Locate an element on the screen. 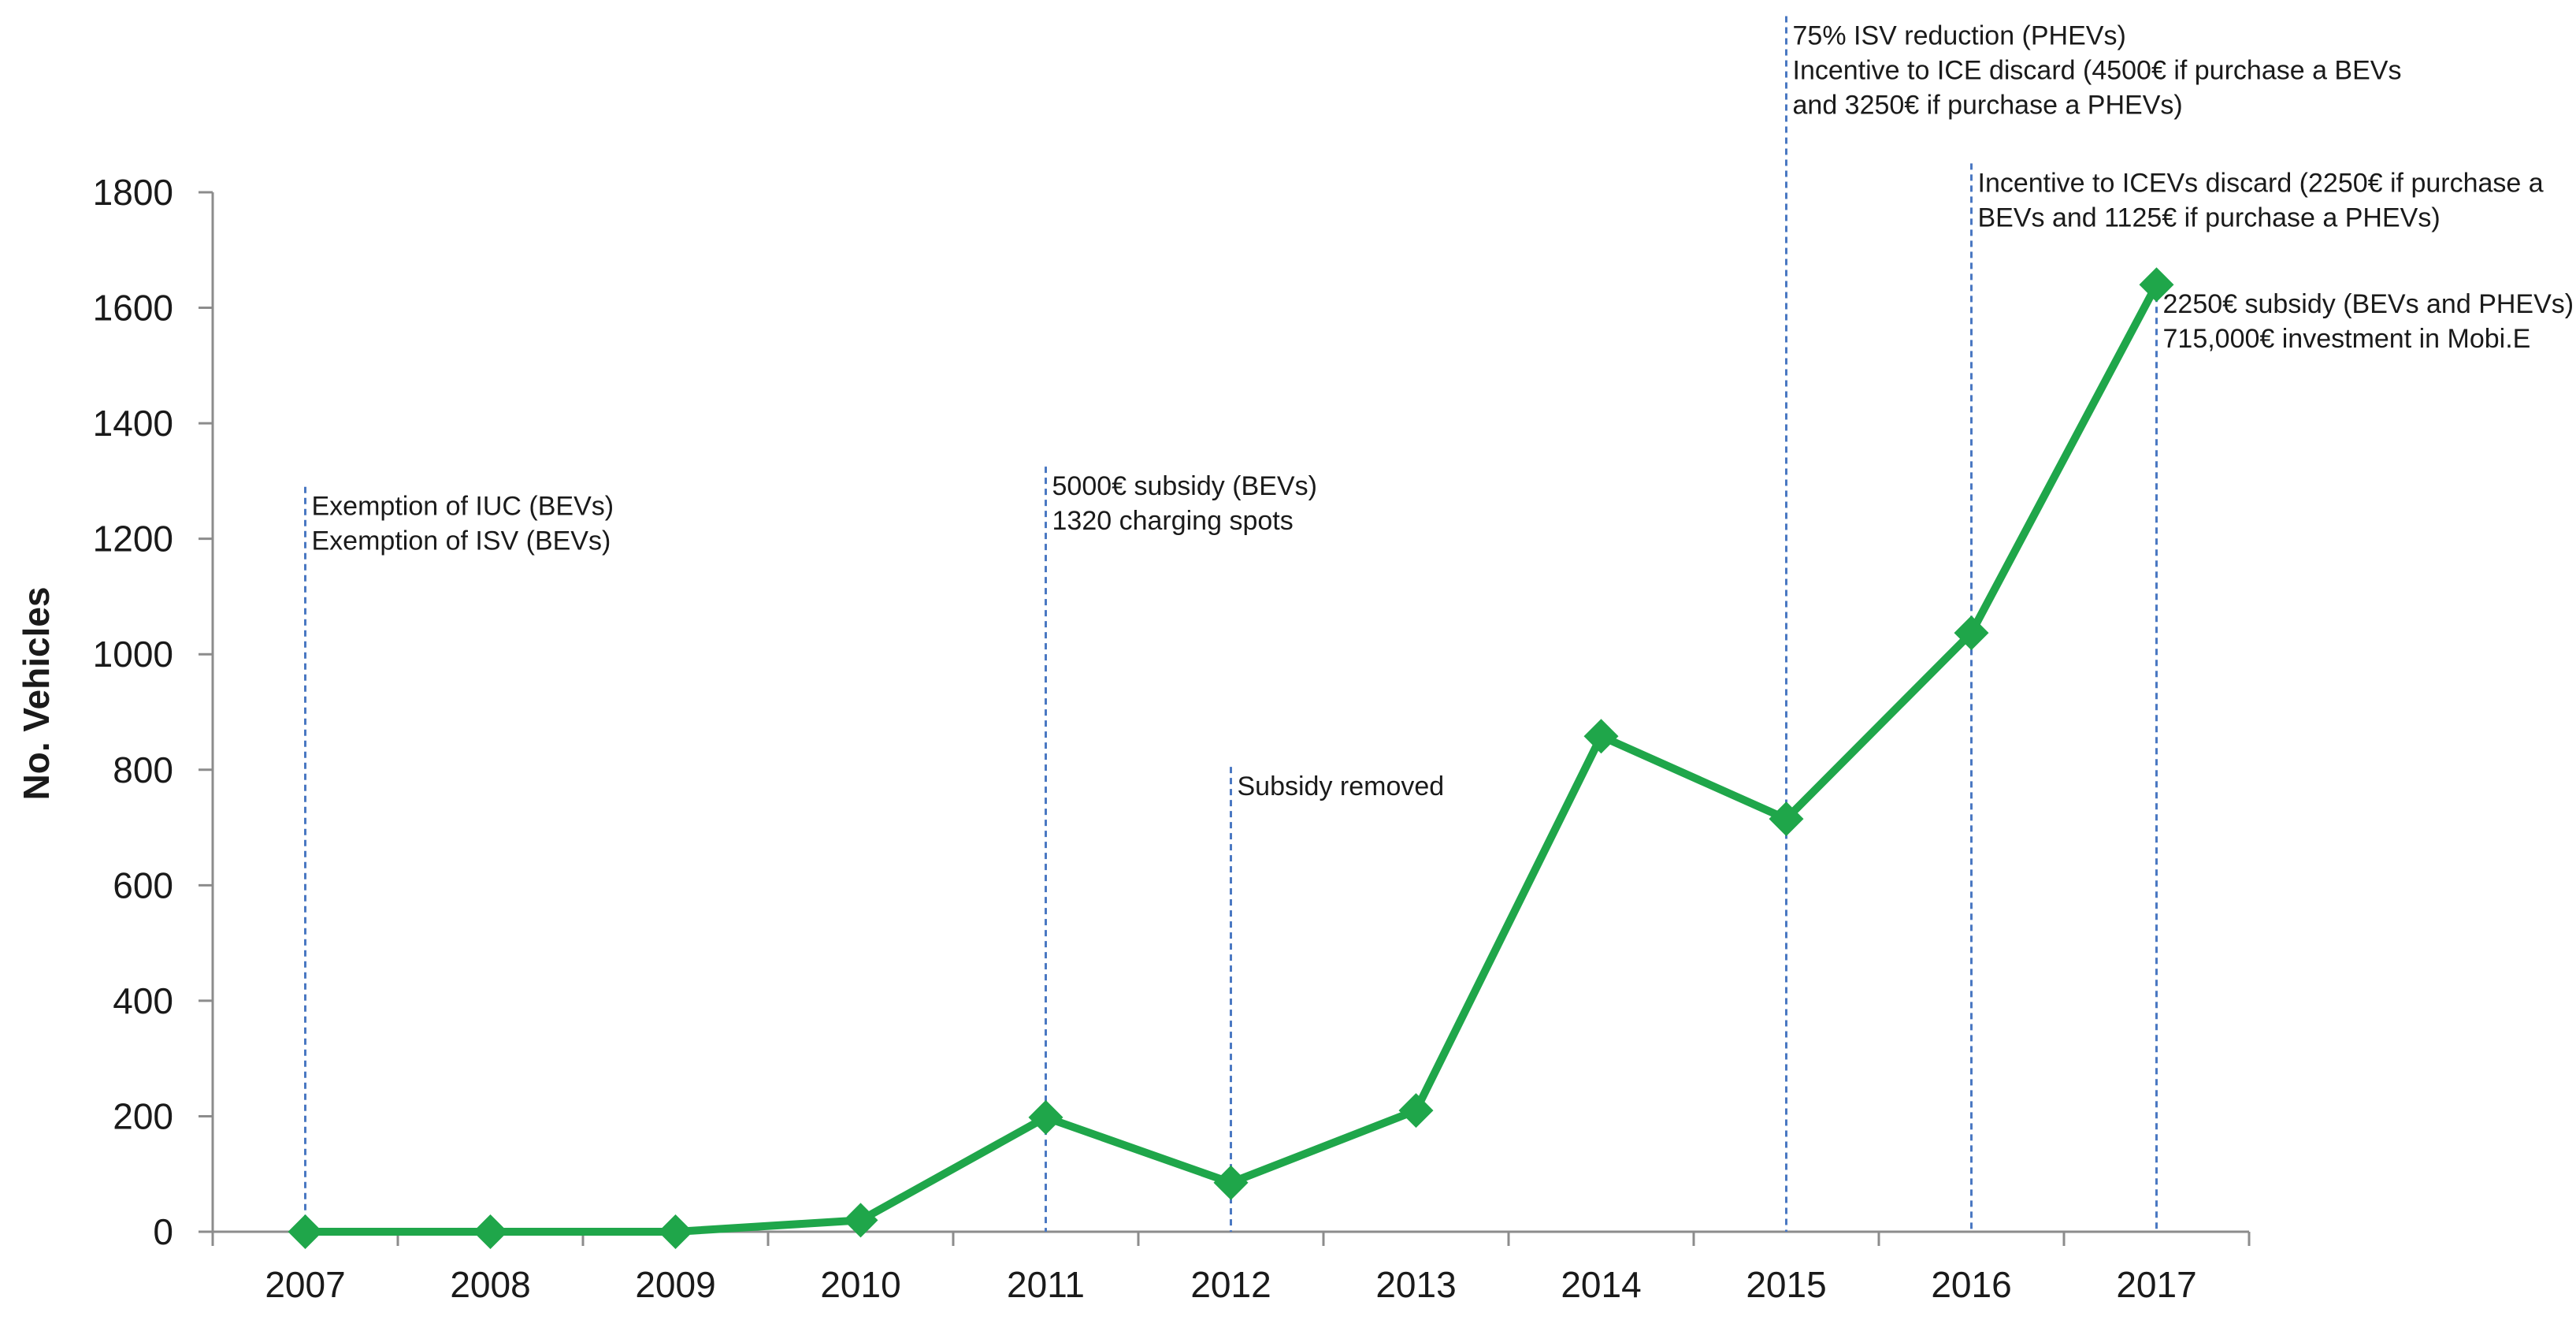 This screenshot has height=1320, width=2576. annotation-line-text: 715,000€ investment in Mobi.E is located at coordinates (2347, 339).